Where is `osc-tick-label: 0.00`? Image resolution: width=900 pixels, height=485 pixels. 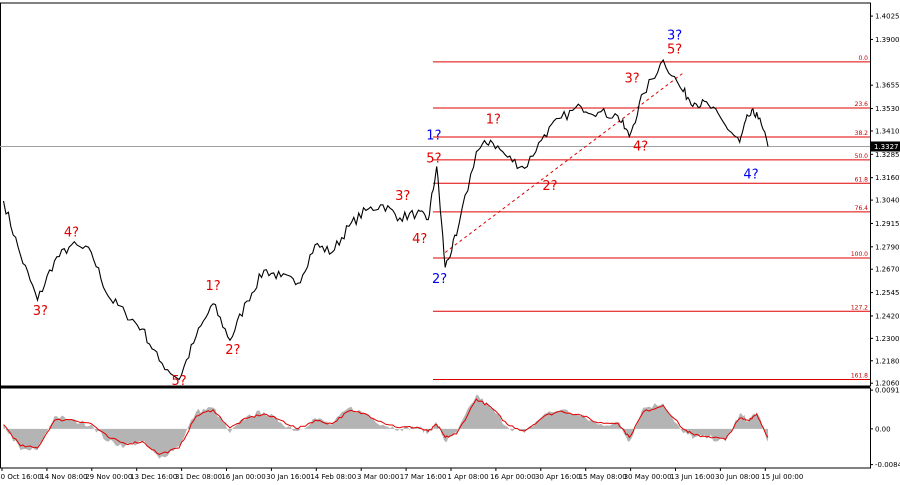
osc-tick-label: 0.00 is located at coordinates (883, 429).